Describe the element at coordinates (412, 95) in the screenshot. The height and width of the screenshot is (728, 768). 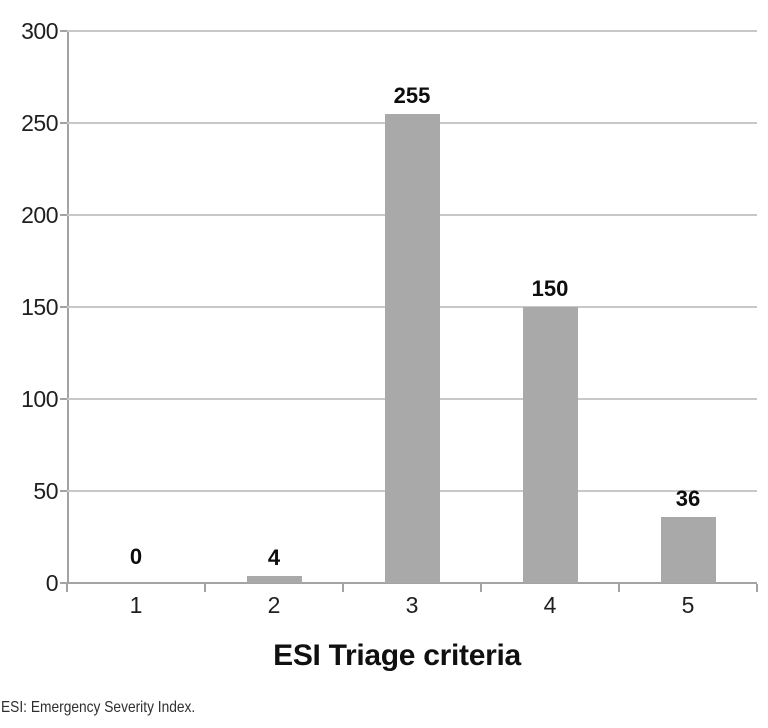
I see `bar-value-label: 255` at that location.